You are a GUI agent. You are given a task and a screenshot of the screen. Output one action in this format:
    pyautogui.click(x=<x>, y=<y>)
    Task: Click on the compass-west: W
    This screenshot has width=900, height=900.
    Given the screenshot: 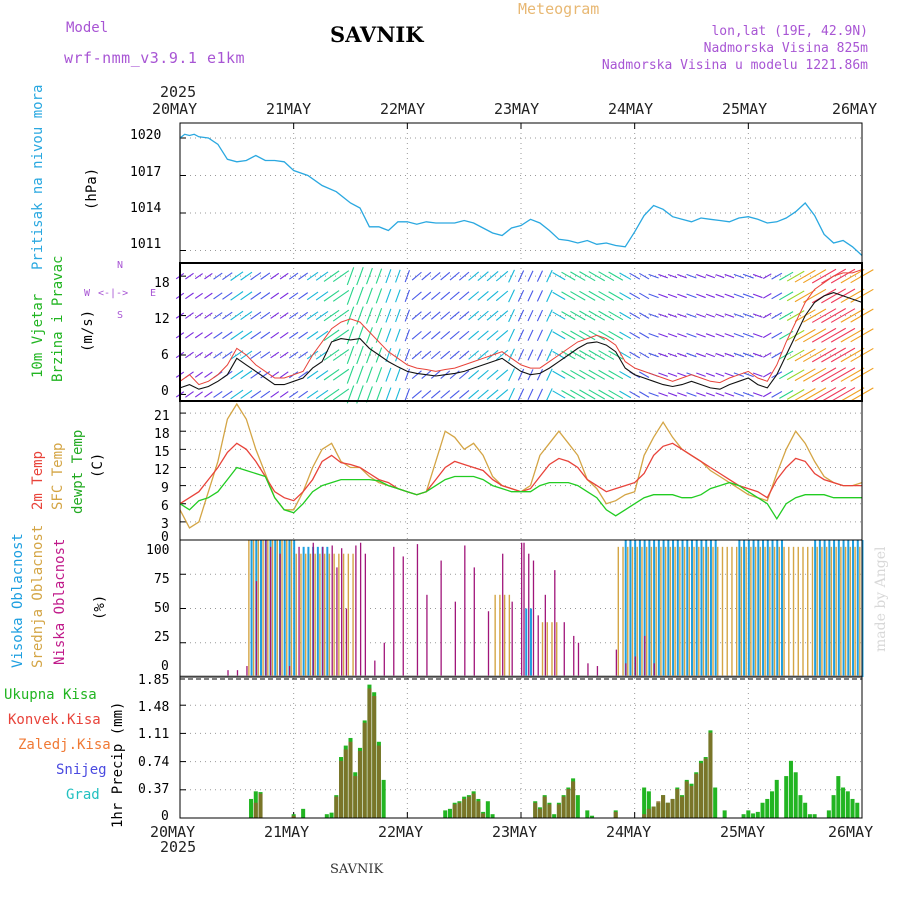 What is the action you would take?
    pyautogui.click(x=87, y=293)
    